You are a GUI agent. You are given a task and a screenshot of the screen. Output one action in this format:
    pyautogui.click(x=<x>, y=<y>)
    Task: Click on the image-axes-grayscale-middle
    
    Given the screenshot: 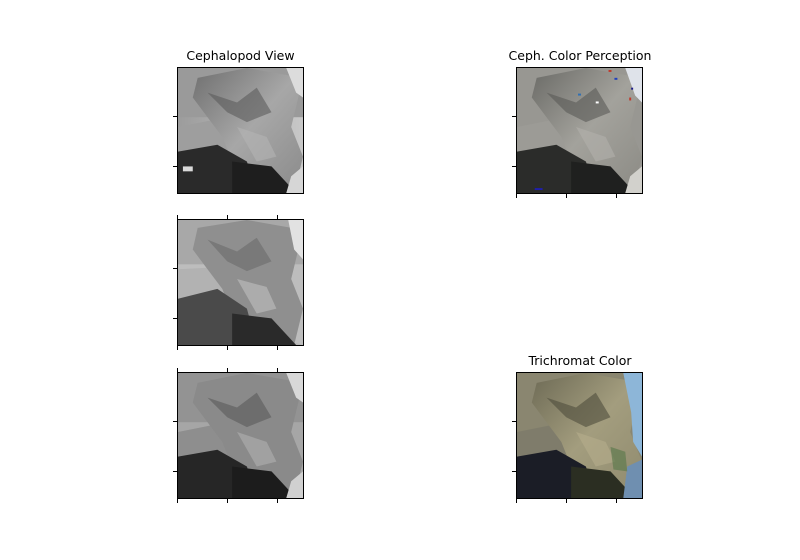 What is the action you would take?
    pyautogui.click(x=240, y=282)
    